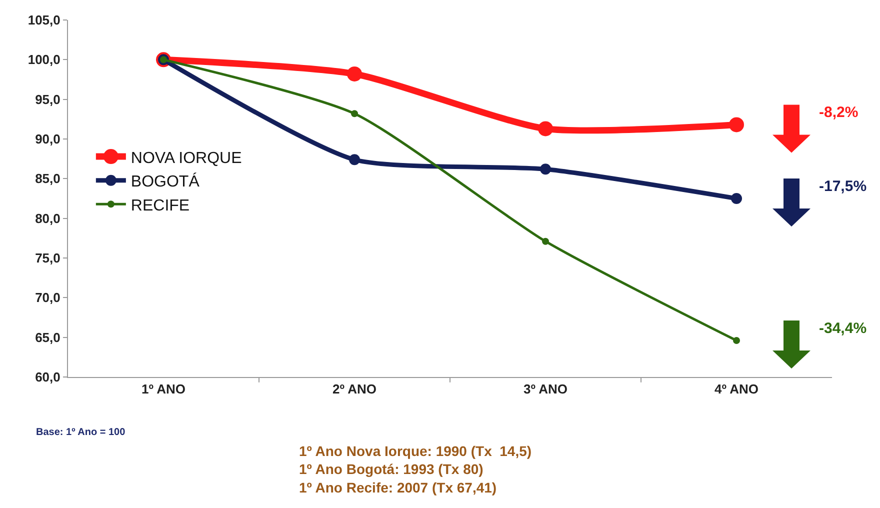 The width and height of the screenshot is (880, 508). I want to click on annotation: -17,5%, so click(843, 186).